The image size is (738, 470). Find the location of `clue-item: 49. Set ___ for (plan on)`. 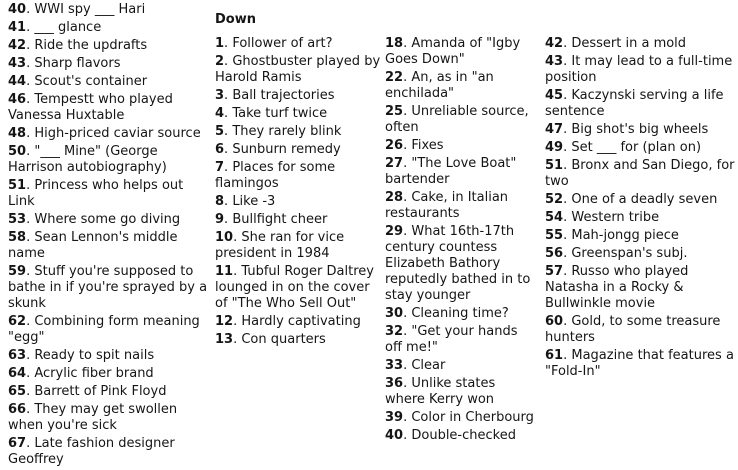

clue-item: 49. Set ___ for (plan on) is located at coordinates (640, 148).